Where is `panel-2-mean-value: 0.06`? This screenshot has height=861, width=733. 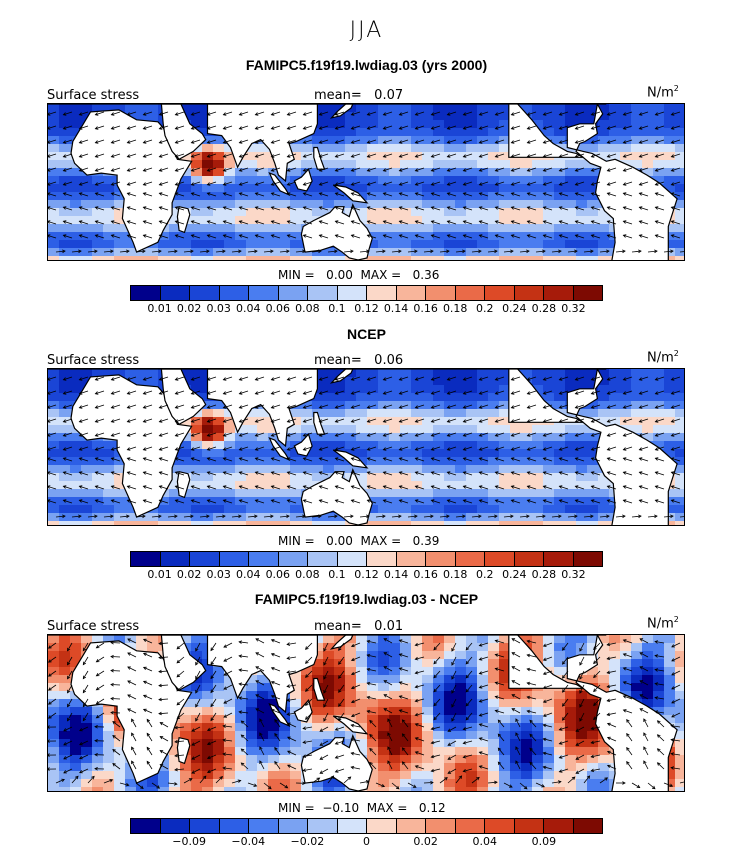
panel-2-mean-value: 0.06 is located at coordinates (389, 360).